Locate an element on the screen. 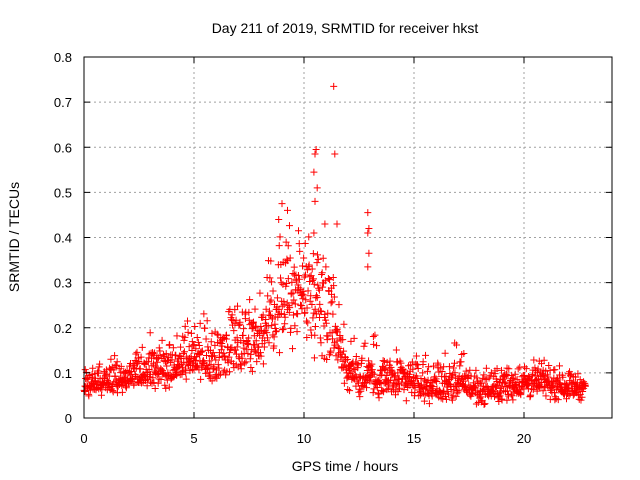 The image size is (640, 480). y-axis-title: SRMTID / TECUs is located at coordinates (14, 237).